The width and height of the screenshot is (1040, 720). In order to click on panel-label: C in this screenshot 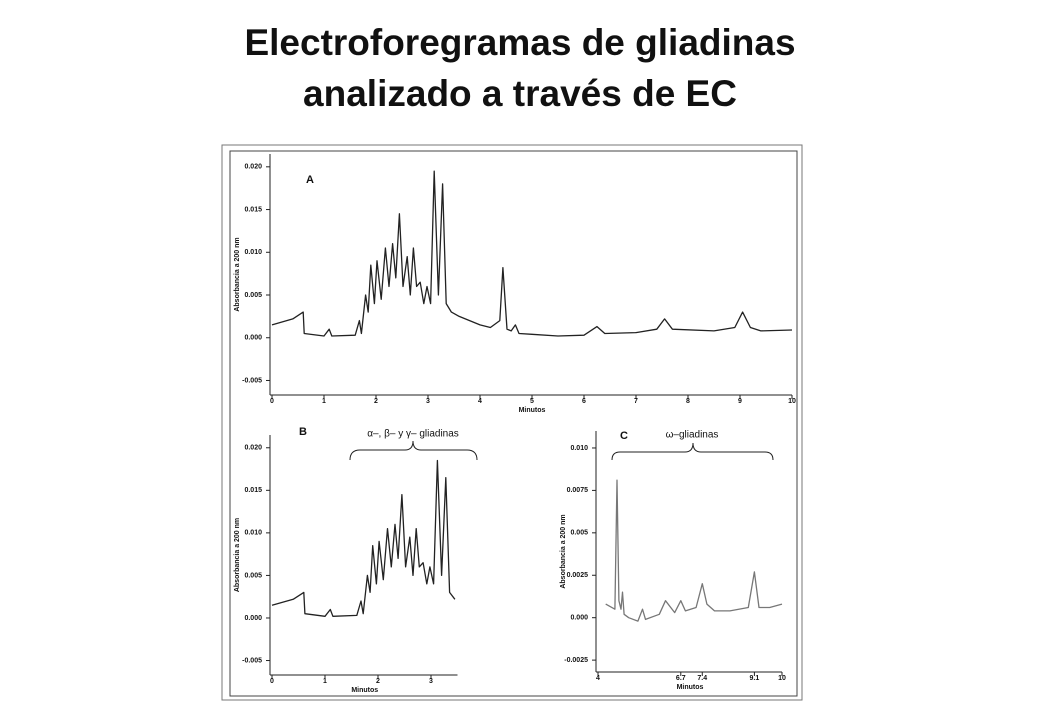, I will do `click(624, 436)`.